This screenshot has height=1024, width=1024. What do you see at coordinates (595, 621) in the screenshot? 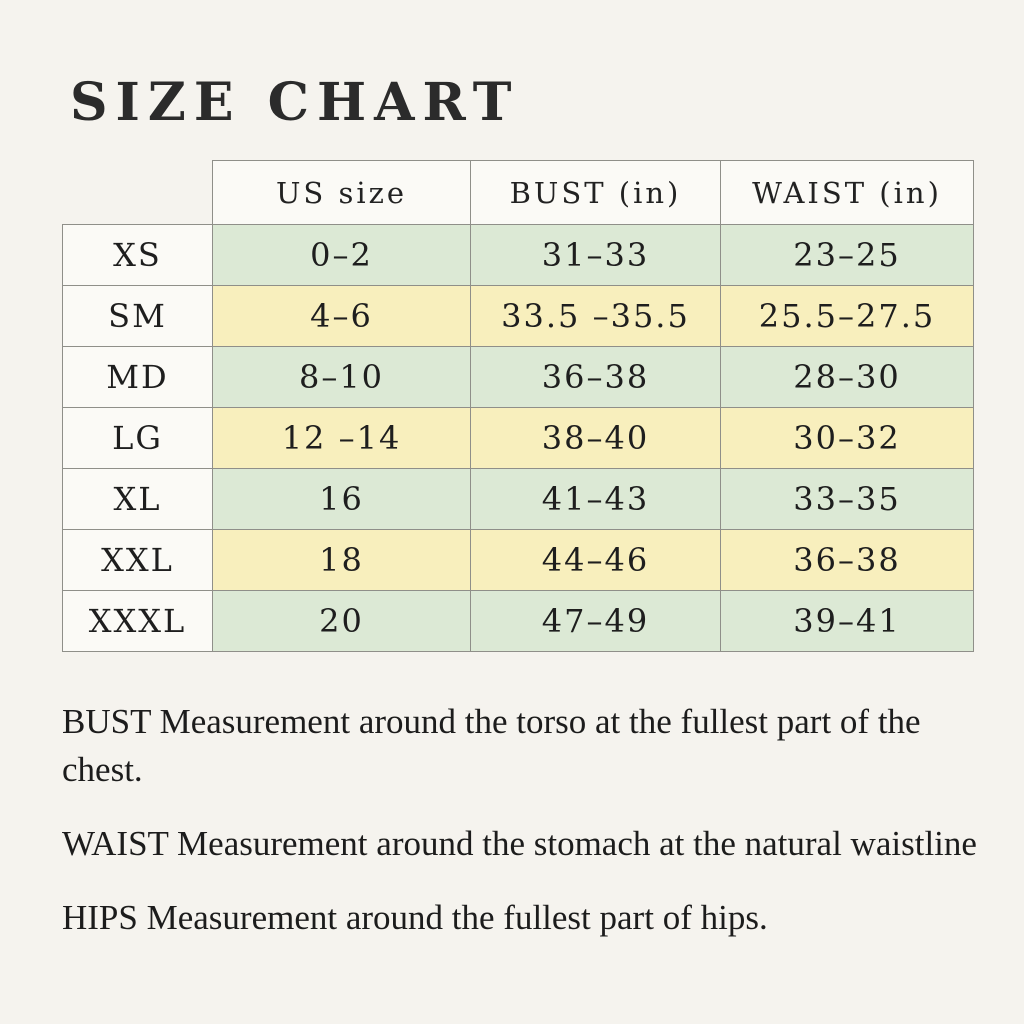
I see `bust-cell: 47–49` at bounding box center [595, 621].